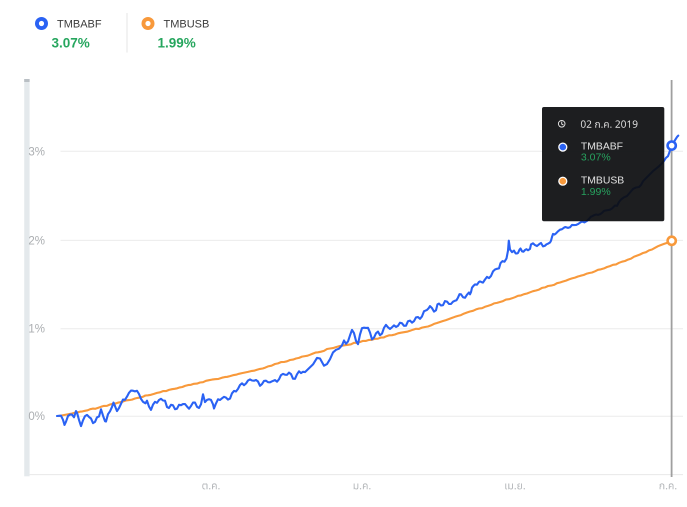 Image resolution: width=687 pixels, height=507 pixels. What do you see at coordinates (36, 417) in the screenshot?
I see `svg-text: 0%` at bounding box center [36, 417].